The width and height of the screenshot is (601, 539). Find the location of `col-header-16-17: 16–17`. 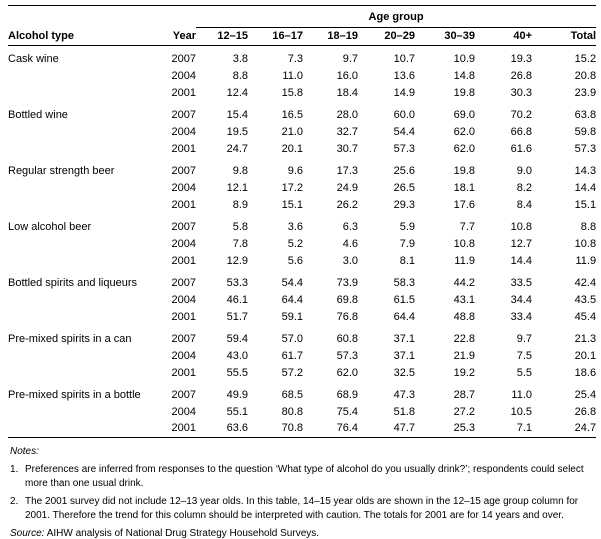

col-header-16-17: 16–17 is located at coordinates (275, 36).